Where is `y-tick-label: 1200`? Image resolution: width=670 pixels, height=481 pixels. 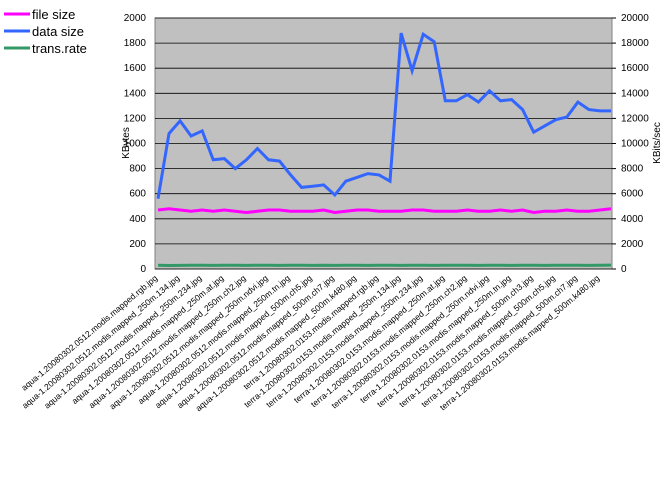 y-tick-label: 1200 is located at coordinates (135, 118).